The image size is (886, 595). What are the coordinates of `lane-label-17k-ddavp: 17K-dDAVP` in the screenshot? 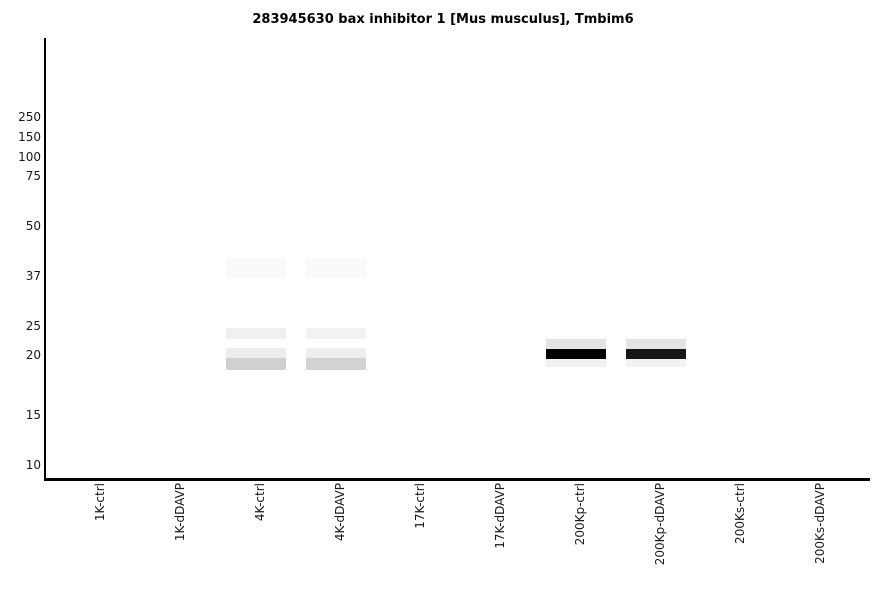 It's located at (500, 516).